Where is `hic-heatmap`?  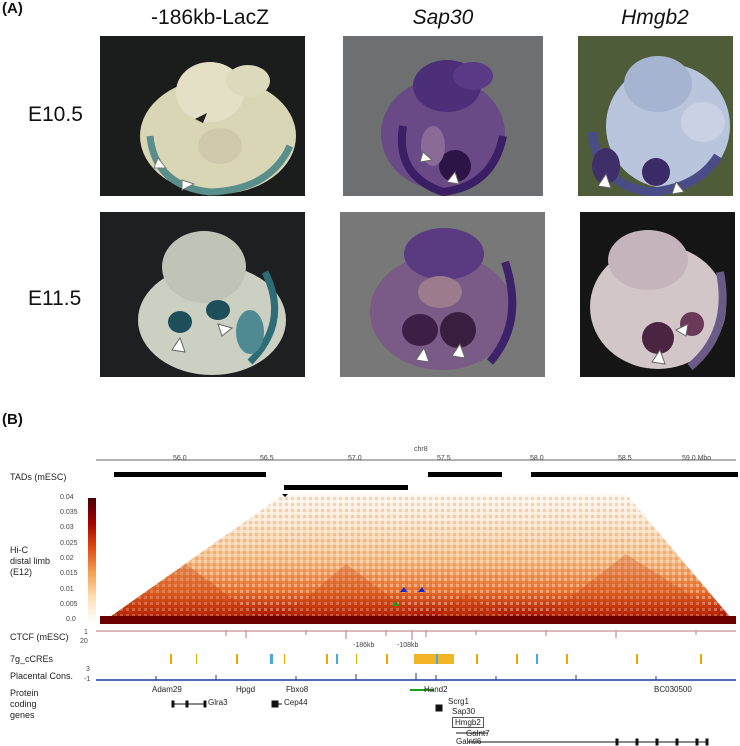
hic-heatmap is located at coordinates (418, 559).